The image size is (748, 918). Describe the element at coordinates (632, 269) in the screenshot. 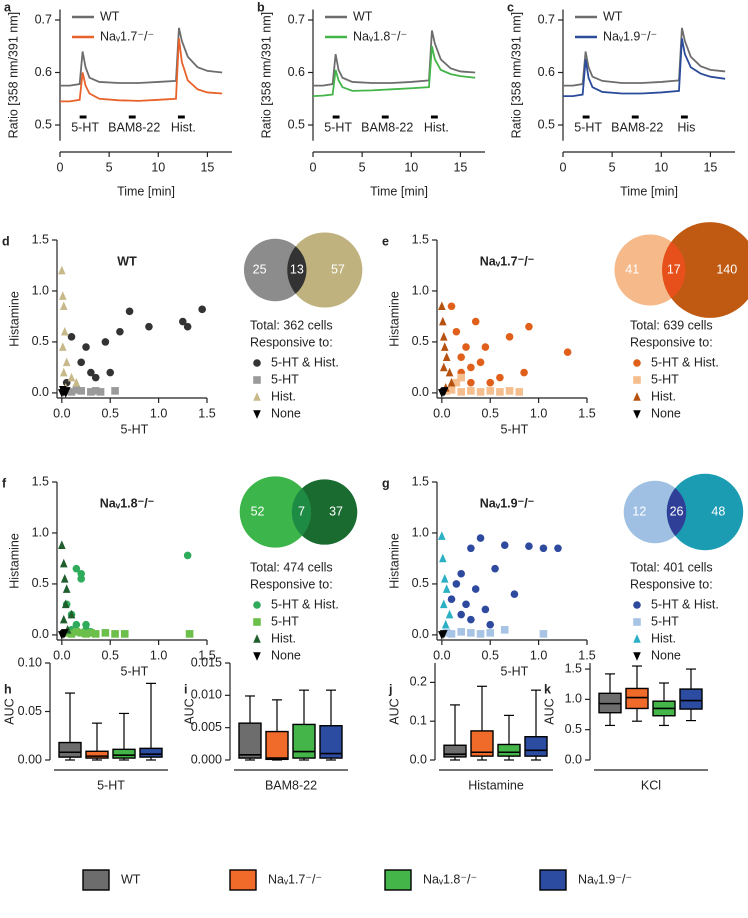

I see `venn-count: 41` at that location.